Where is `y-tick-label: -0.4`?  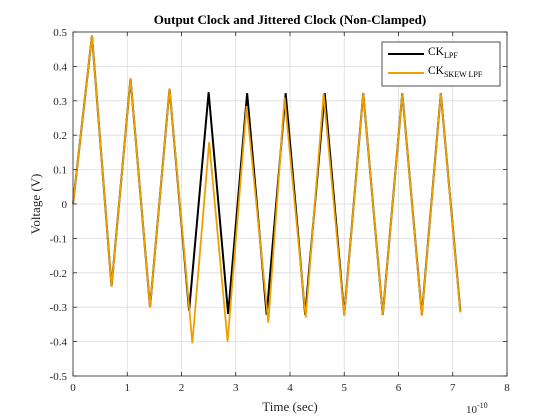 y-tick-label: -0.4 is located at coordinates (59, 343).